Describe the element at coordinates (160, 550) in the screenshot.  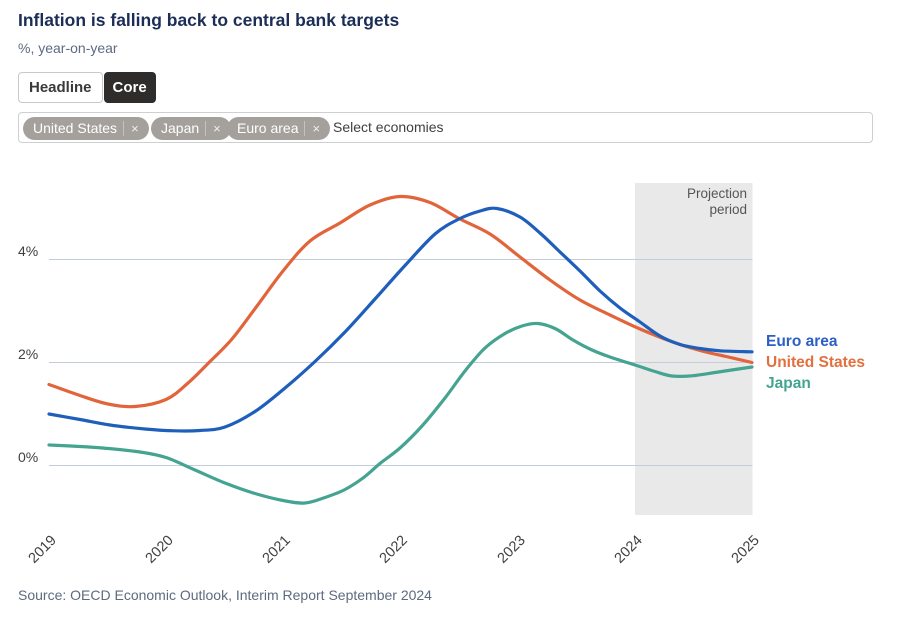
I see `svg-text: 2020` at that location.